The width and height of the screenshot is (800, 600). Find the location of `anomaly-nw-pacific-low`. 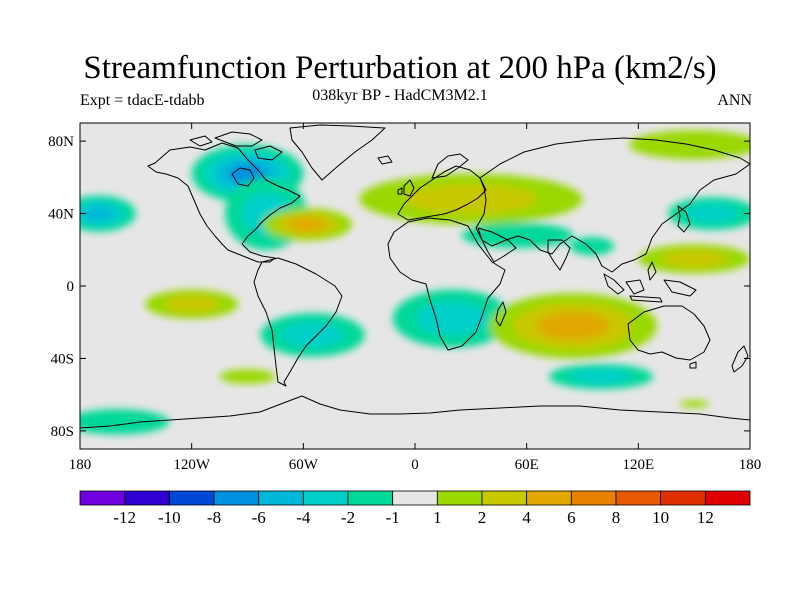

anomaly-nw-pacific-low is located at coordinates (712, 213).